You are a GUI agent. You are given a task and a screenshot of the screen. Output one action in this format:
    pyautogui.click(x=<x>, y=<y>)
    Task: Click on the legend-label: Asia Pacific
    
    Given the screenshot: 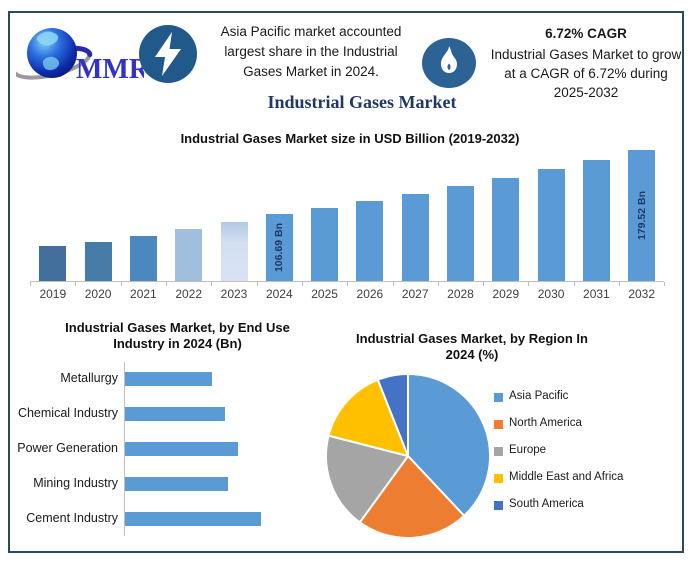 What is the action you would take?
    pyautogui.click(x=539, y=396)
    